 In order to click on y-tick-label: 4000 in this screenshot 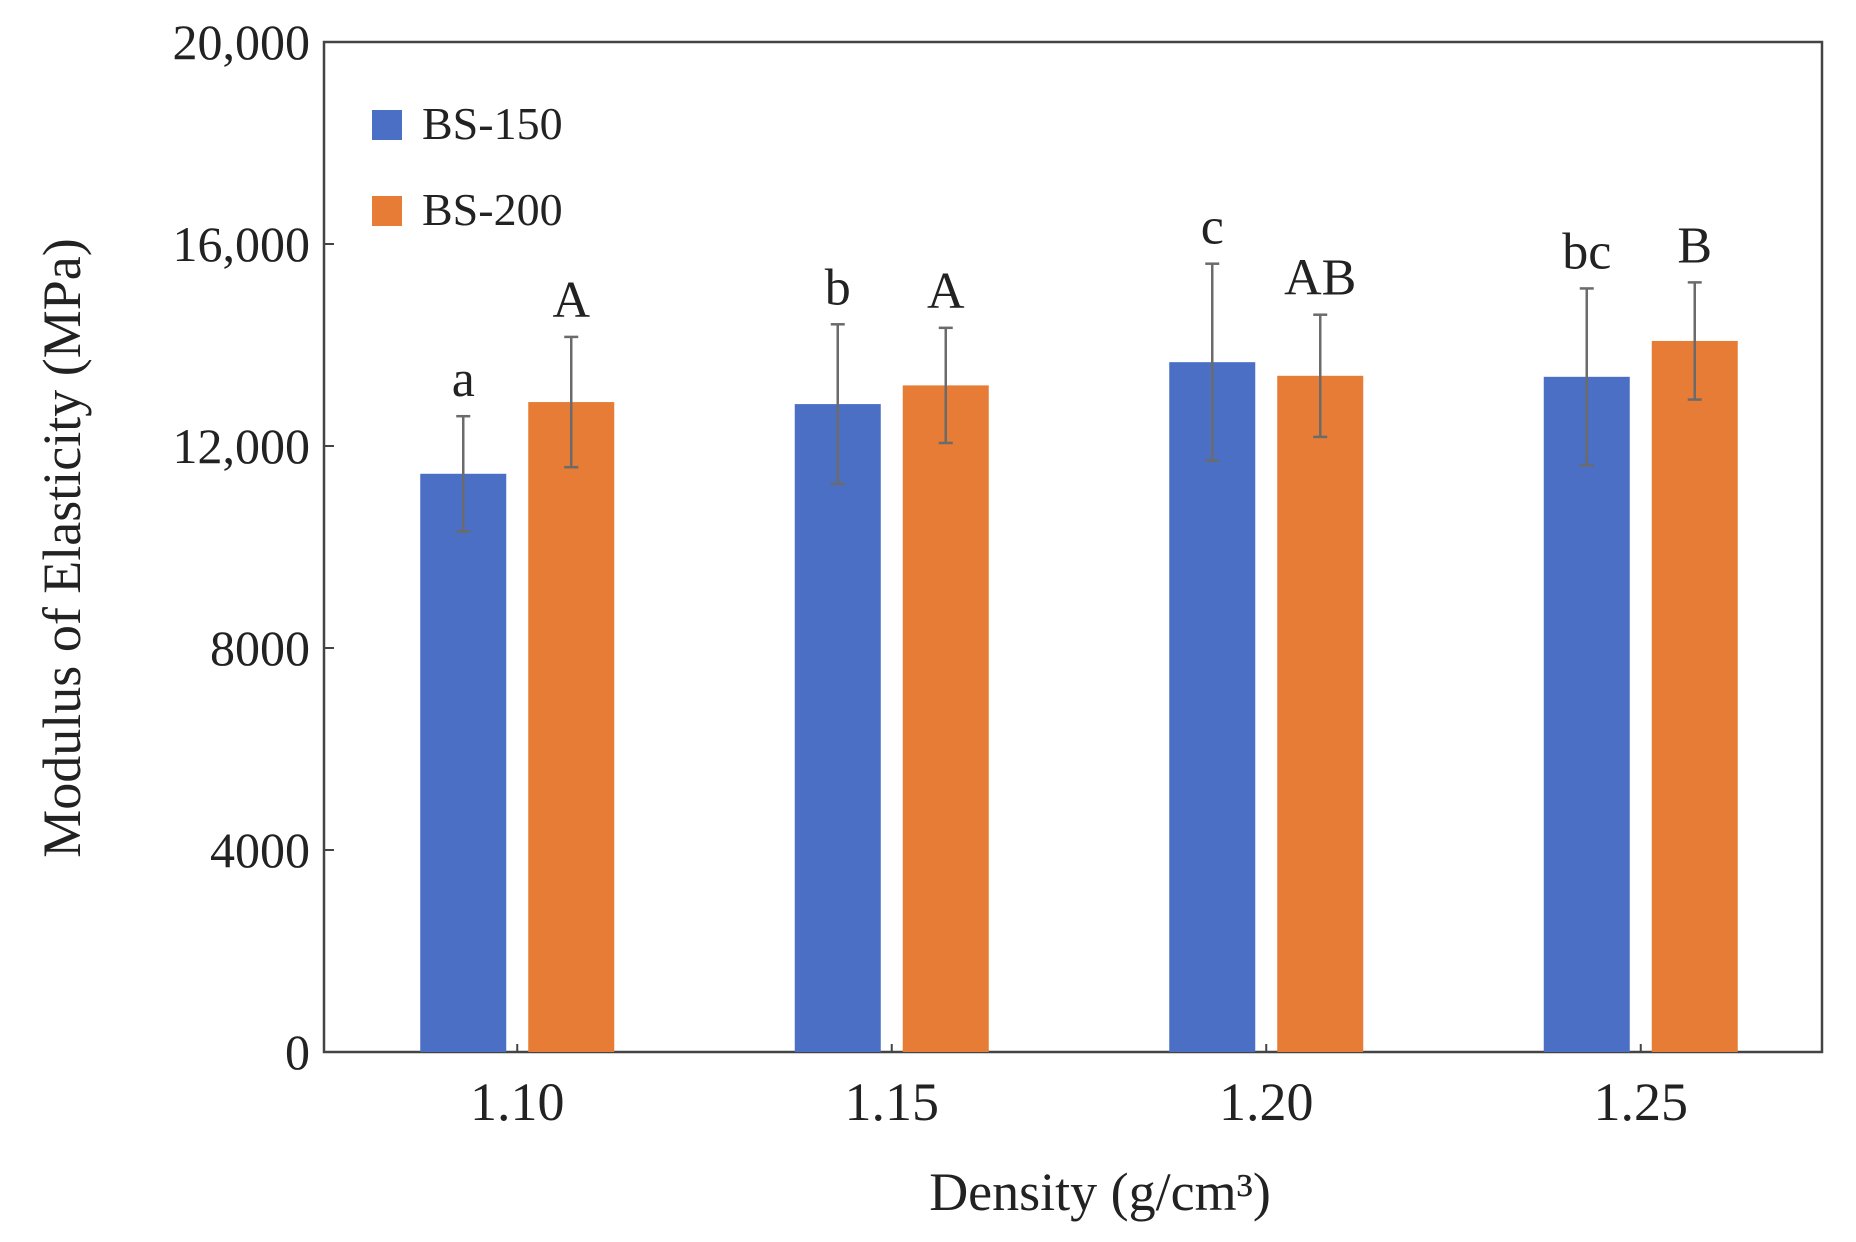, I will do `click(260, 850)`.